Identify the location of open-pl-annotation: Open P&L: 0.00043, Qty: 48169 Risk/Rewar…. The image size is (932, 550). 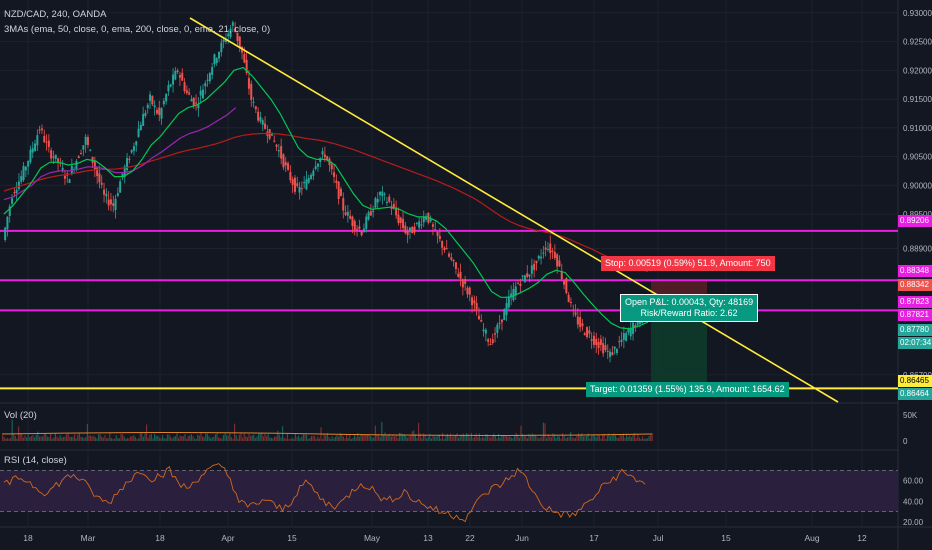
(689, 308).